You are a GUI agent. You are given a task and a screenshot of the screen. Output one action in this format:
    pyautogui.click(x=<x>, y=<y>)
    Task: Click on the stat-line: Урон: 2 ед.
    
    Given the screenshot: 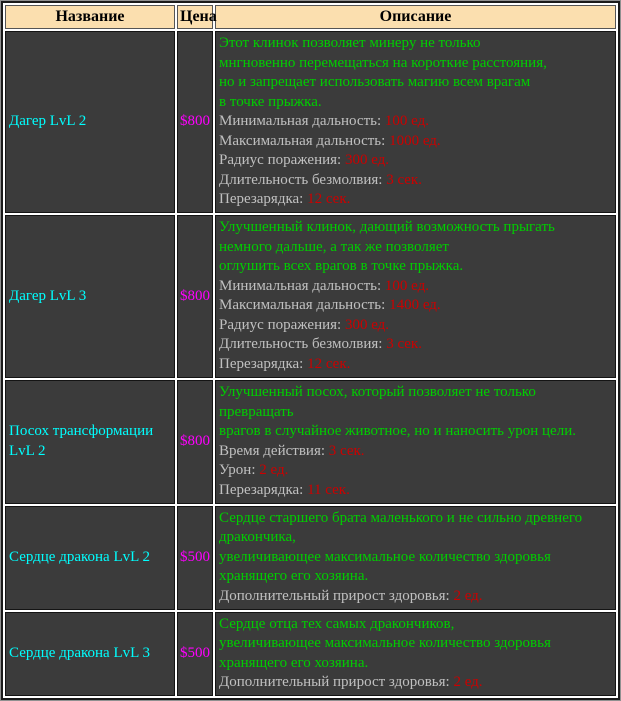 What is the action you would take?
    pyautogui.click(x=415, y=471)
    